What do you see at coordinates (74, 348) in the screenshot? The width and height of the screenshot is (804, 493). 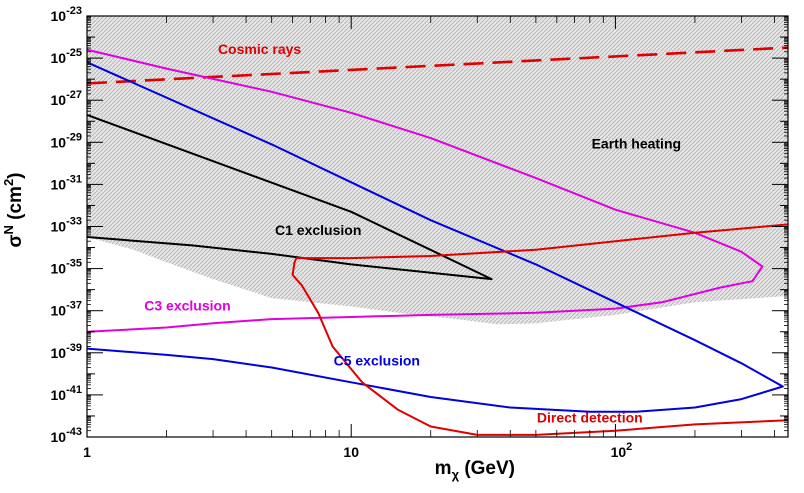 I see `y-tick-label-exp: -39` at bounding box center [74, 348].